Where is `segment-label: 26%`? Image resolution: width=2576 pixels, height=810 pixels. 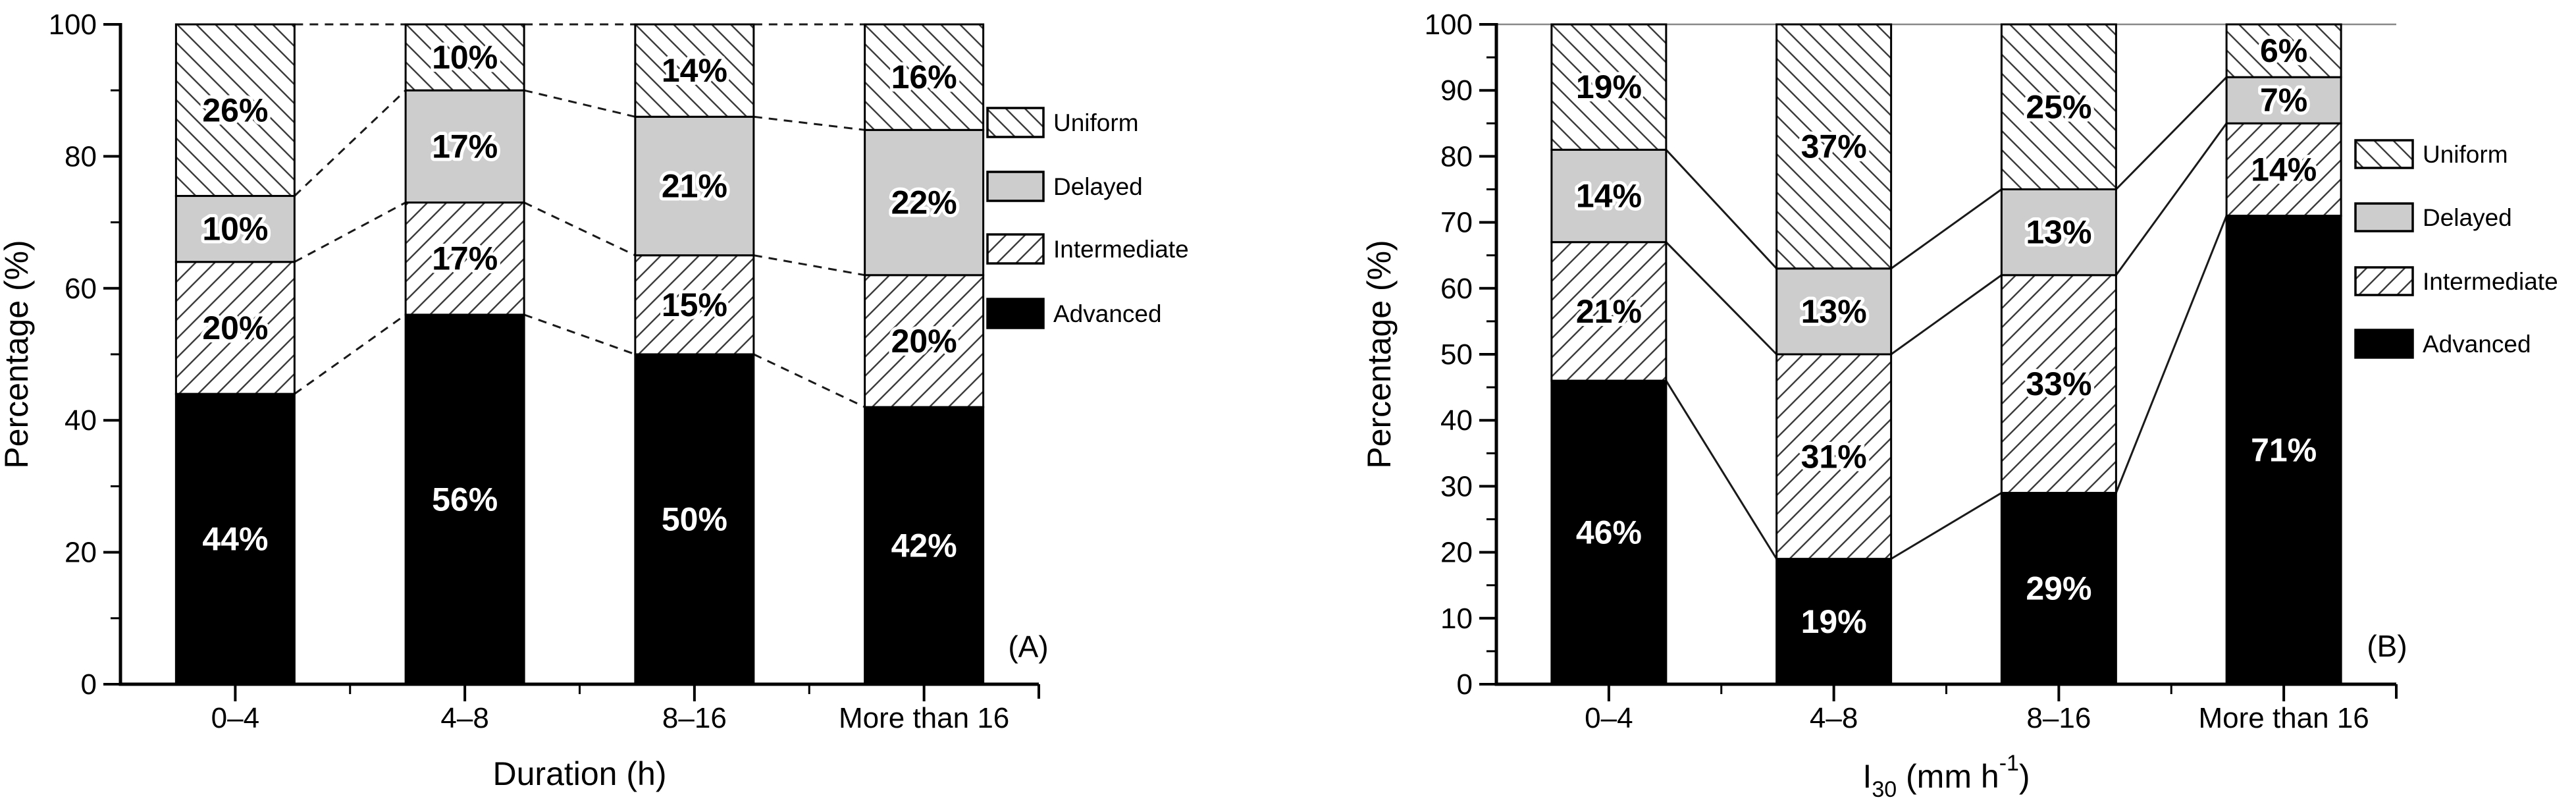 segment-label: 26% is located at coordinates (235, 110).